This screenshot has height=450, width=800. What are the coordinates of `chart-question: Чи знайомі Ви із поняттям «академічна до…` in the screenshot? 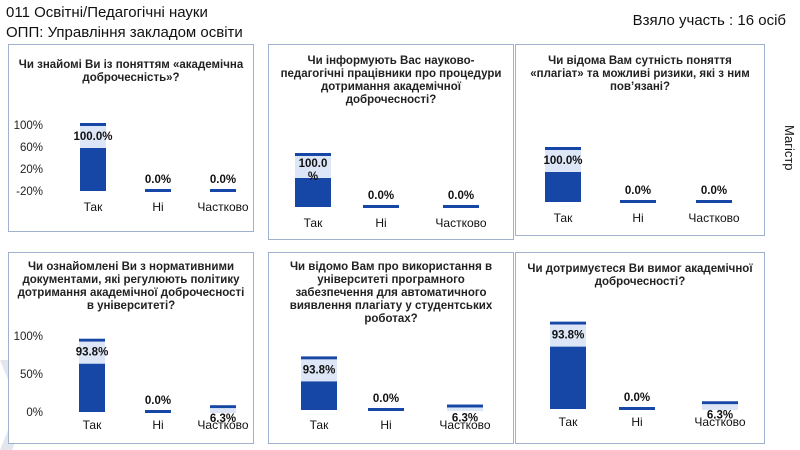 It's located at (131, 71).